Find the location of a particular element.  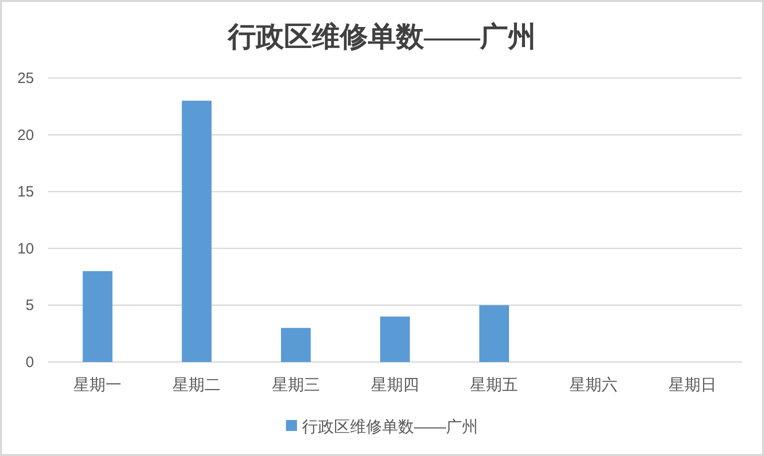

x-tick-label: 星期一 is located at coordinates (98, 385).